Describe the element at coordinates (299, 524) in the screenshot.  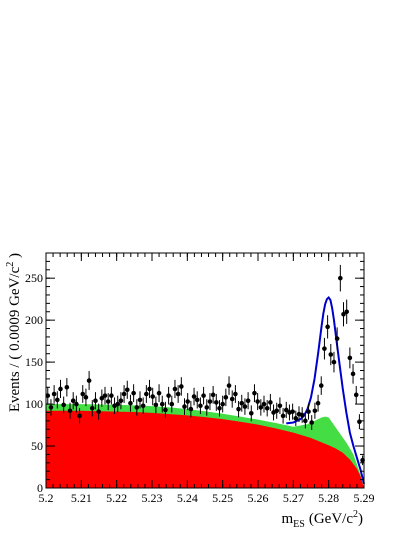
I see `x-axis-title-subscript: ES` at that location.